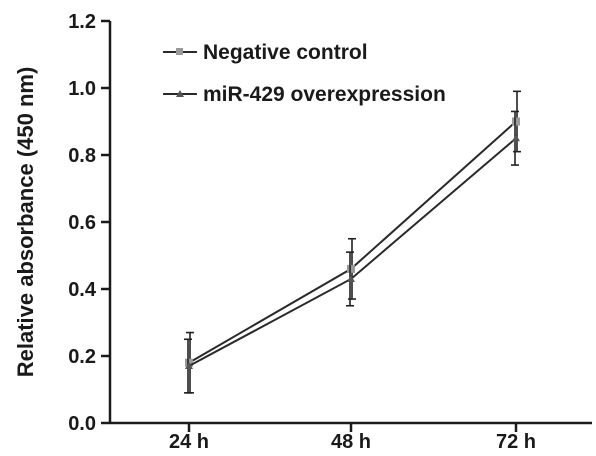  Describe the element at coordinates (285, 52) in the screenshot. I see `legend-label-negative-control: Negative control` at that location.